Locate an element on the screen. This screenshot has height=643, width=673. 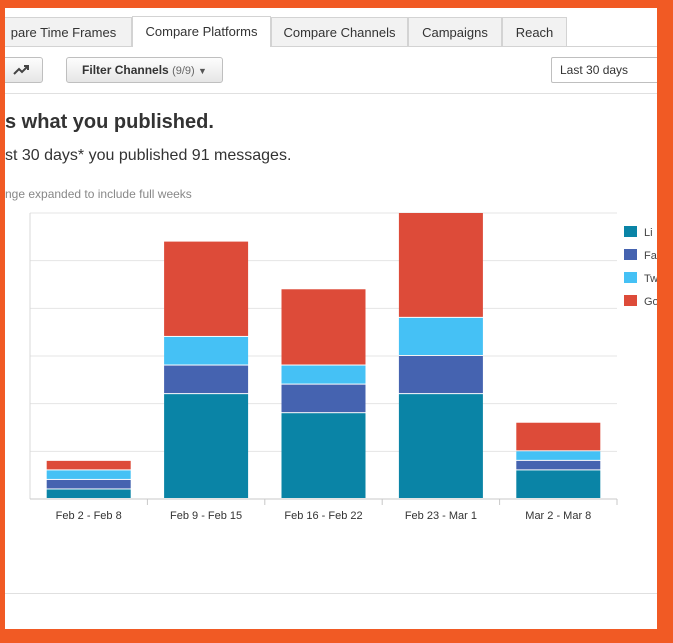
tab-bar-divider is located at coordinates (331, 46).